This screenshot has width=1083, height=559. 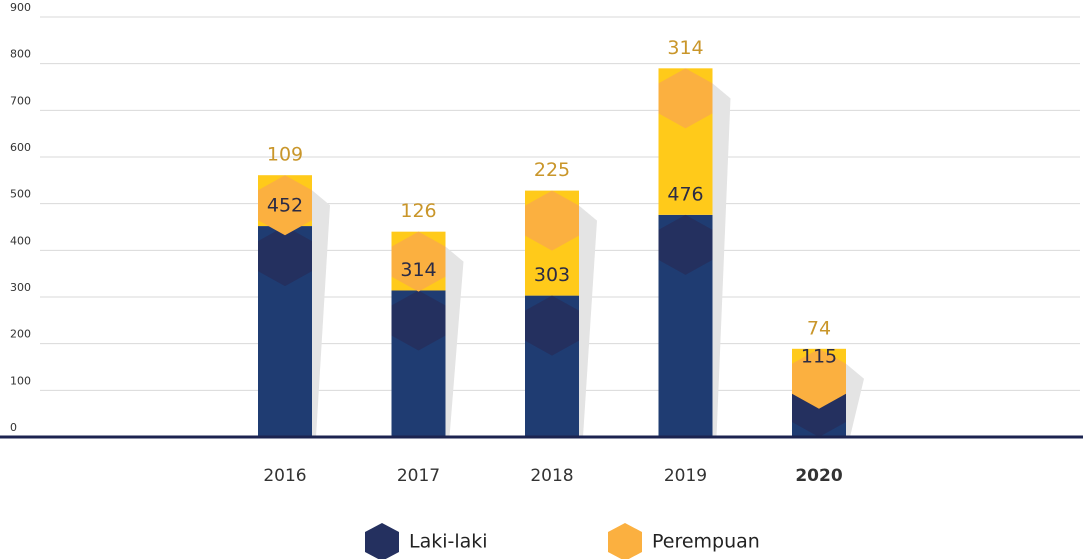 I want to click on y-tick-label: 200, so click(x=20, y=334).